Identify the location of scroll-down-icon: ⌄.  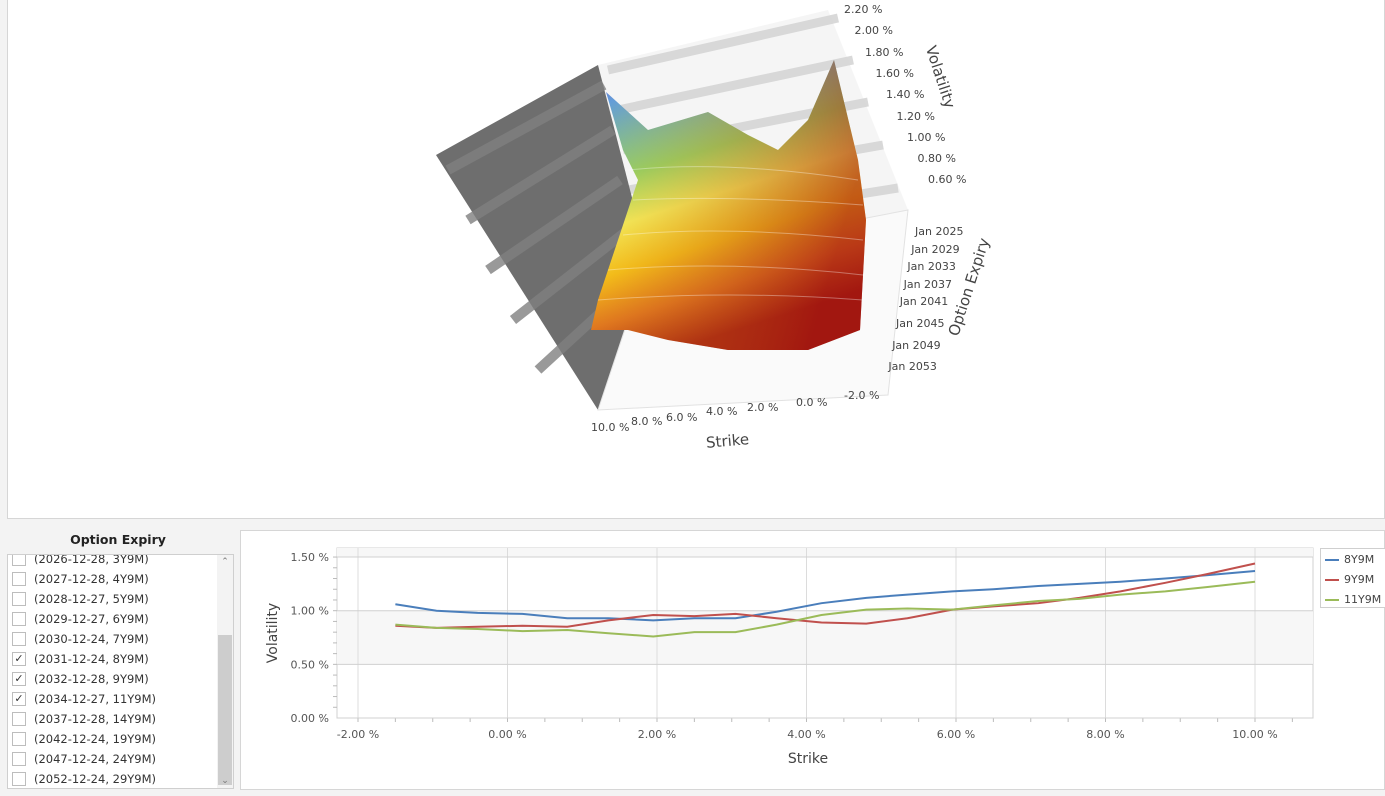
(225, 781).